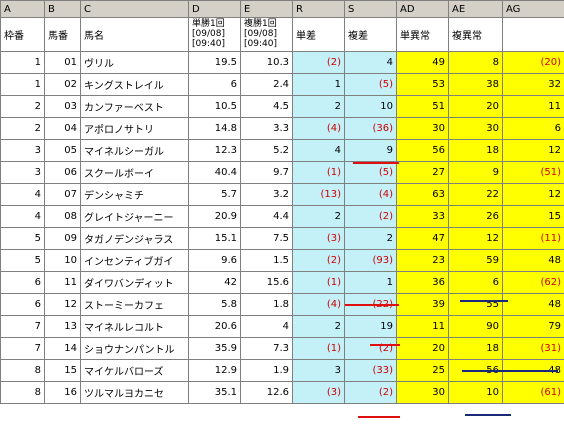 The width and height of the screenshot is (564, 446). I want to click on cell-d: 10.5, so click(214, 106).